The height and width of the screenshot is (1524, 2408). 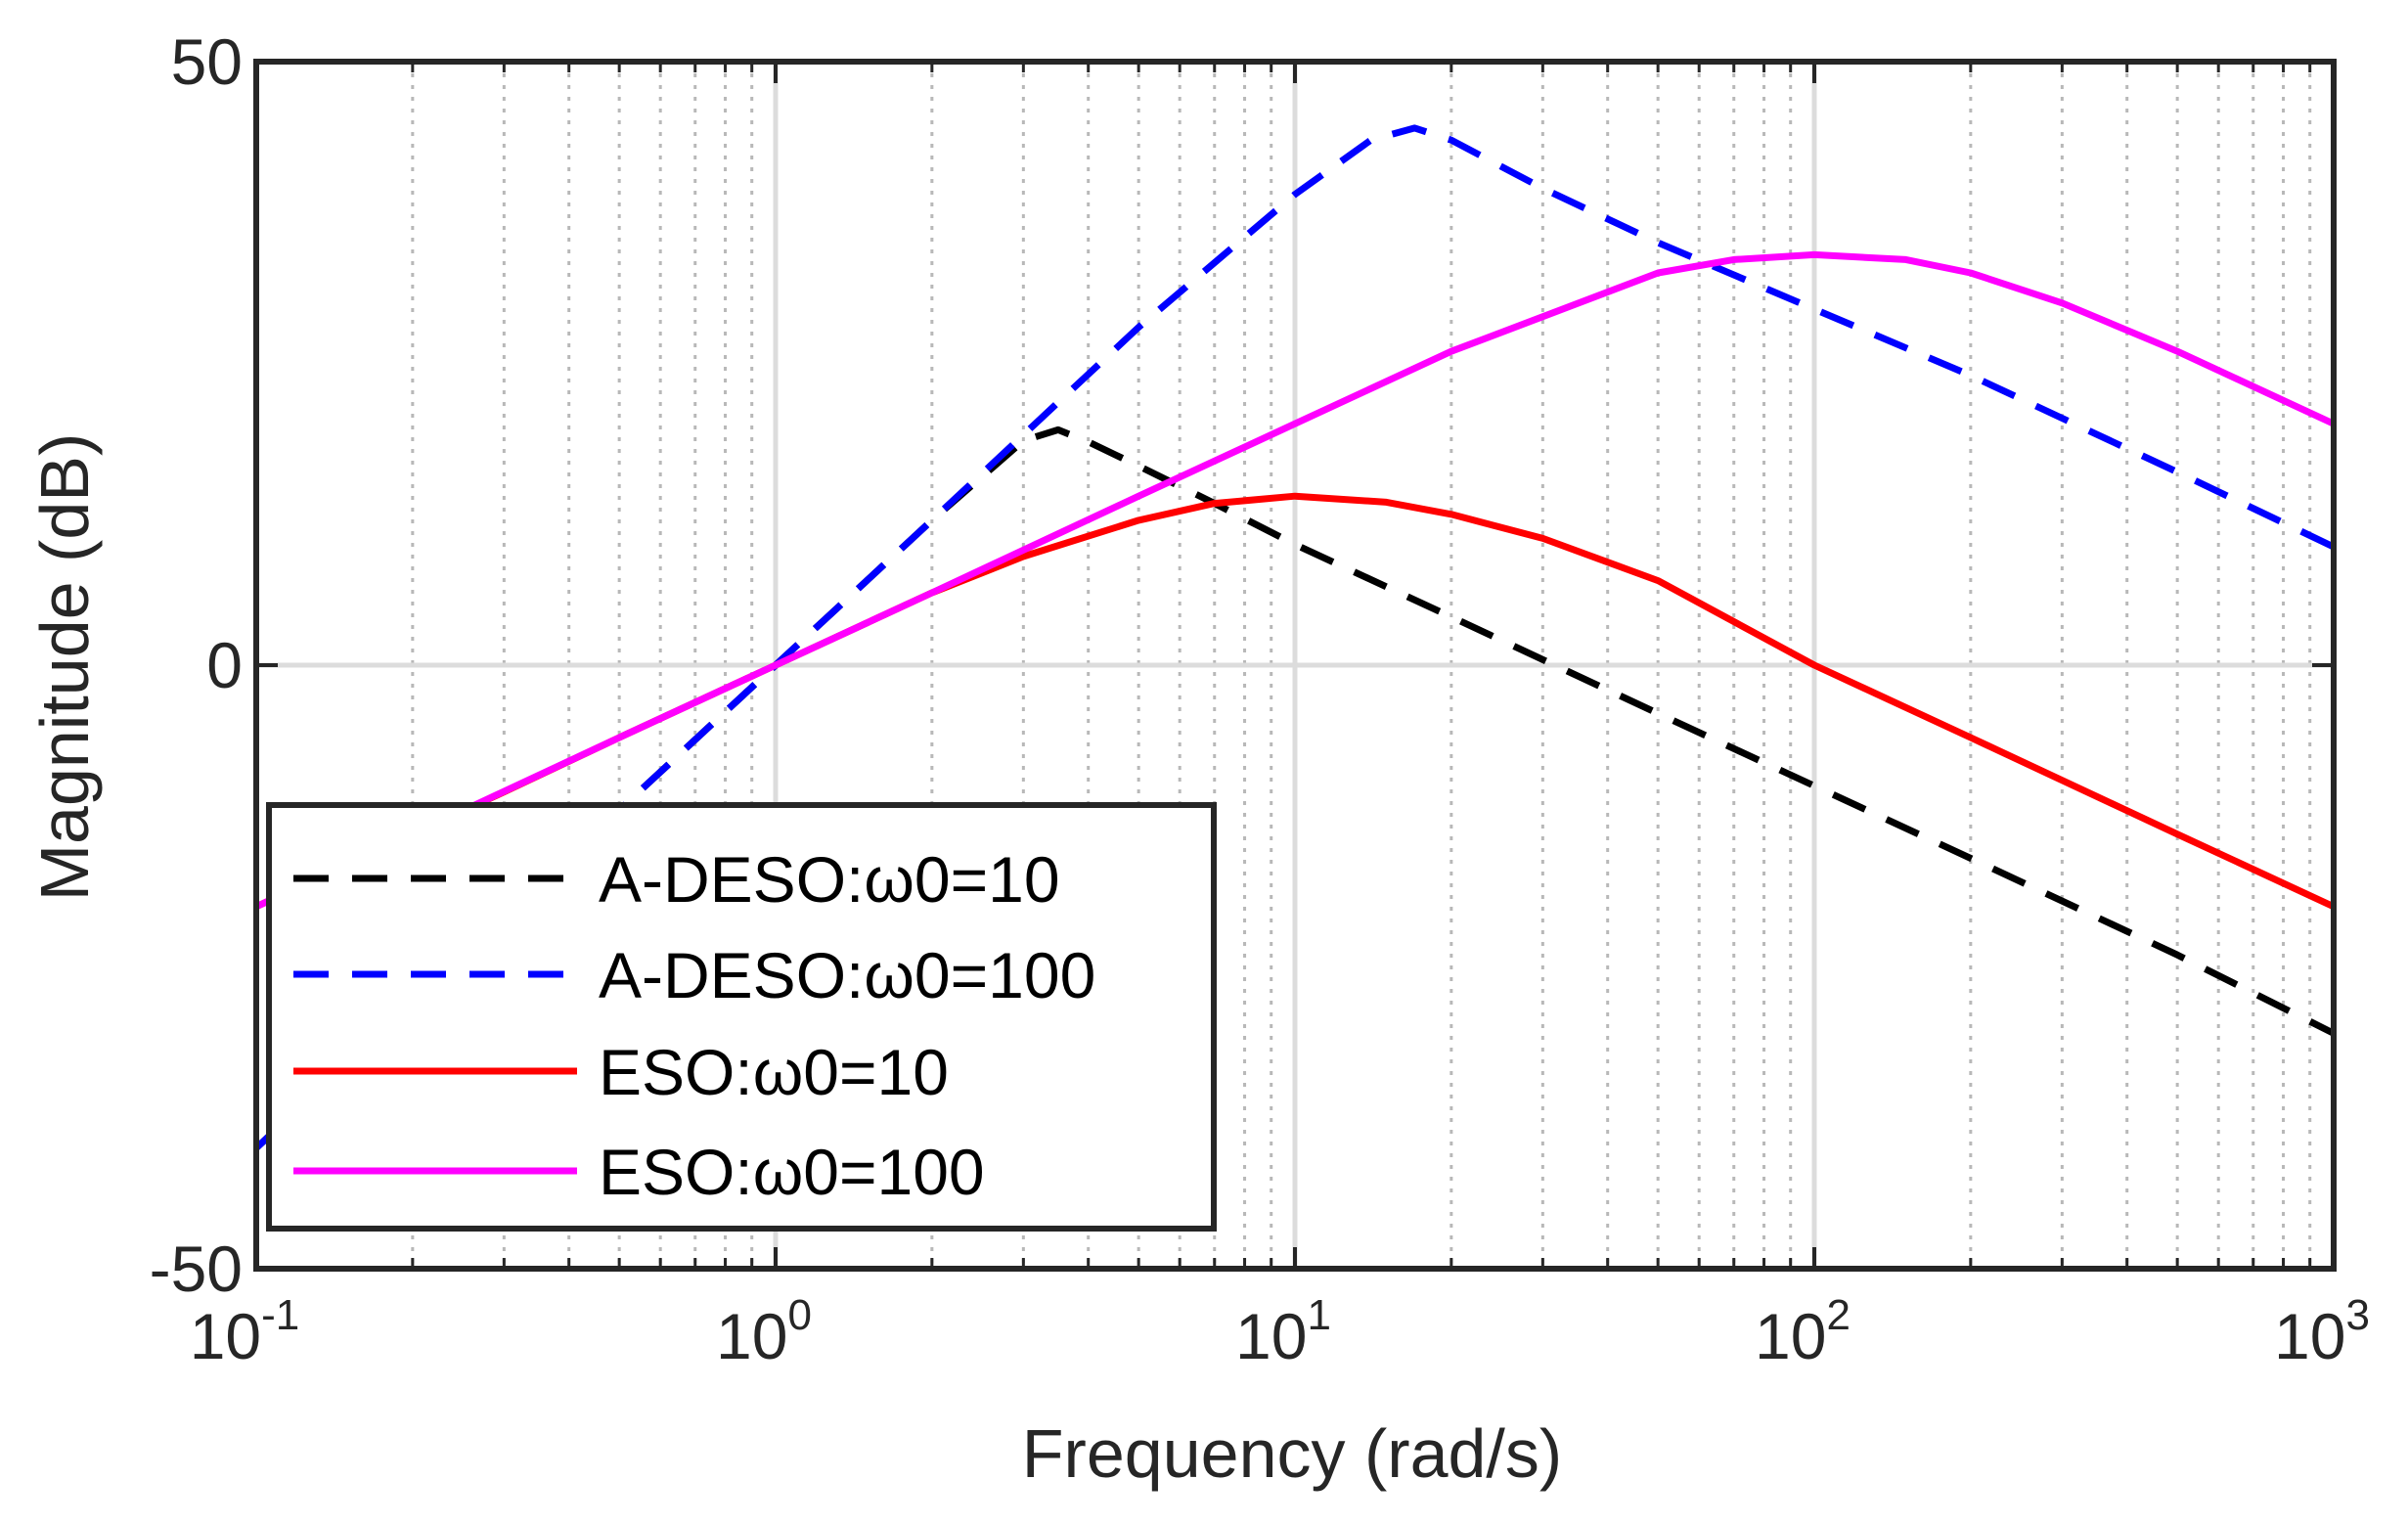 I want to click on x-tick-label: 10⁻¹, so click(x=245, y=1331).